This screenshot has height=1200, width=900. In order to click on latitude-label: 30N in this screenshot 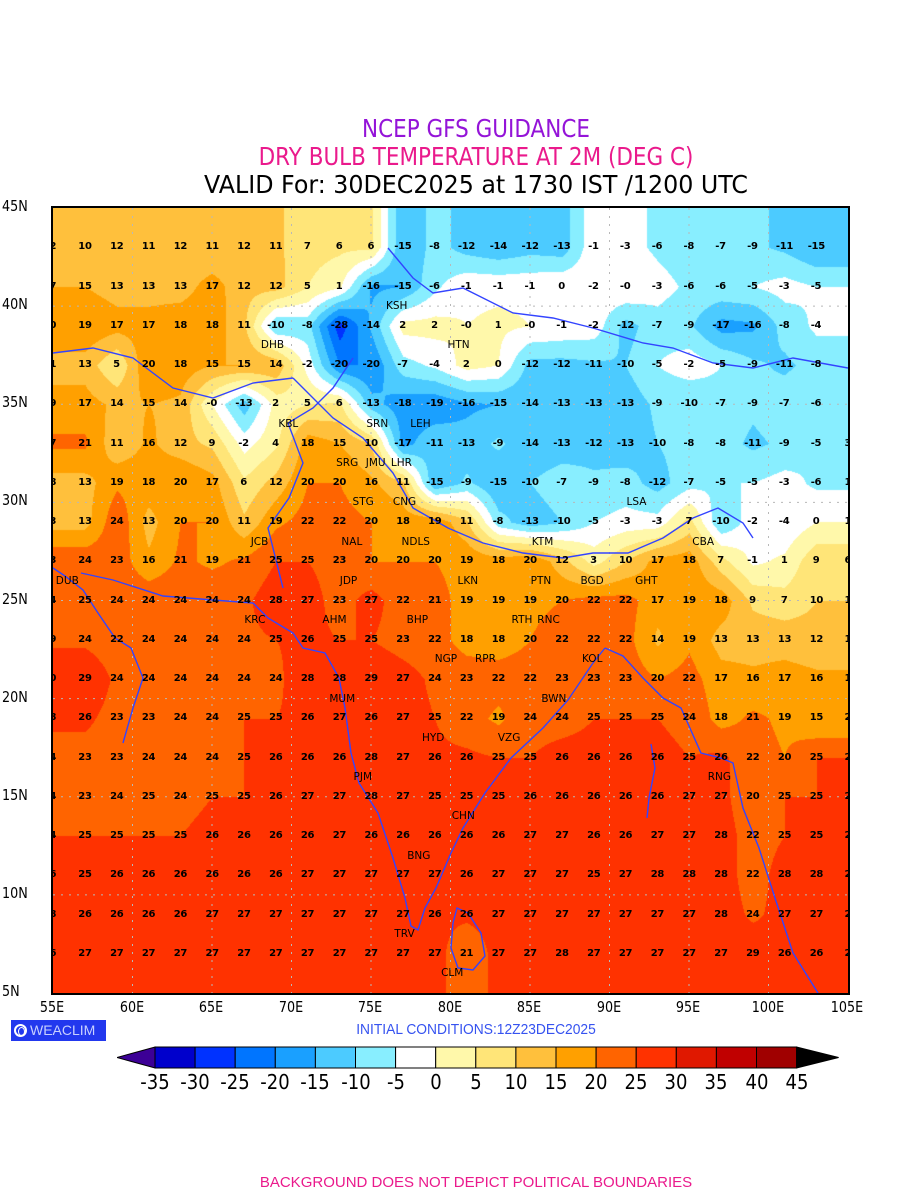, I will do `click(15, 500)`.